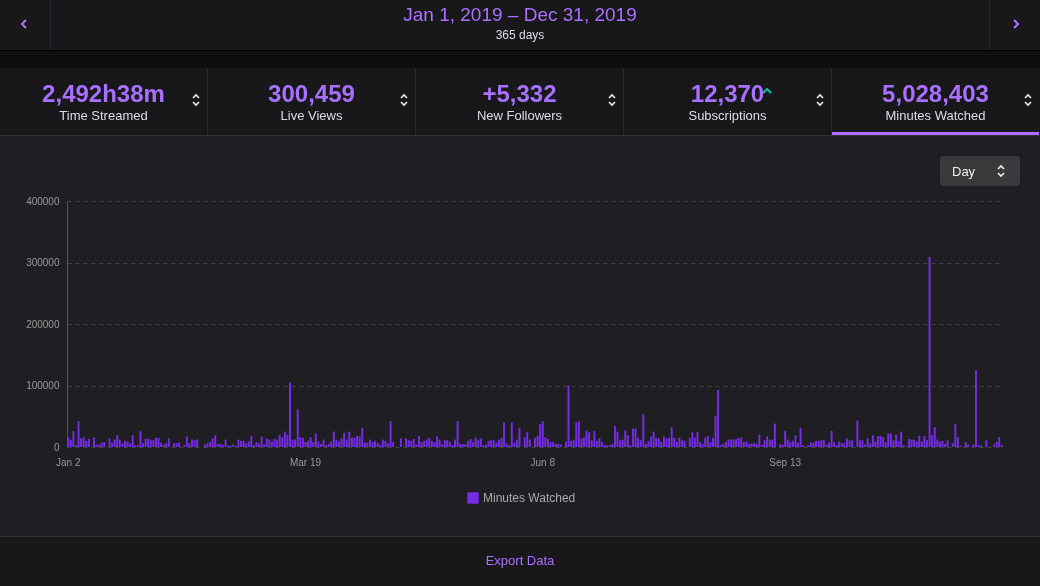  Describe the element at coordinates (785, 462) in the screenshot. I see `x-tick-label: Sep 13` at that location.